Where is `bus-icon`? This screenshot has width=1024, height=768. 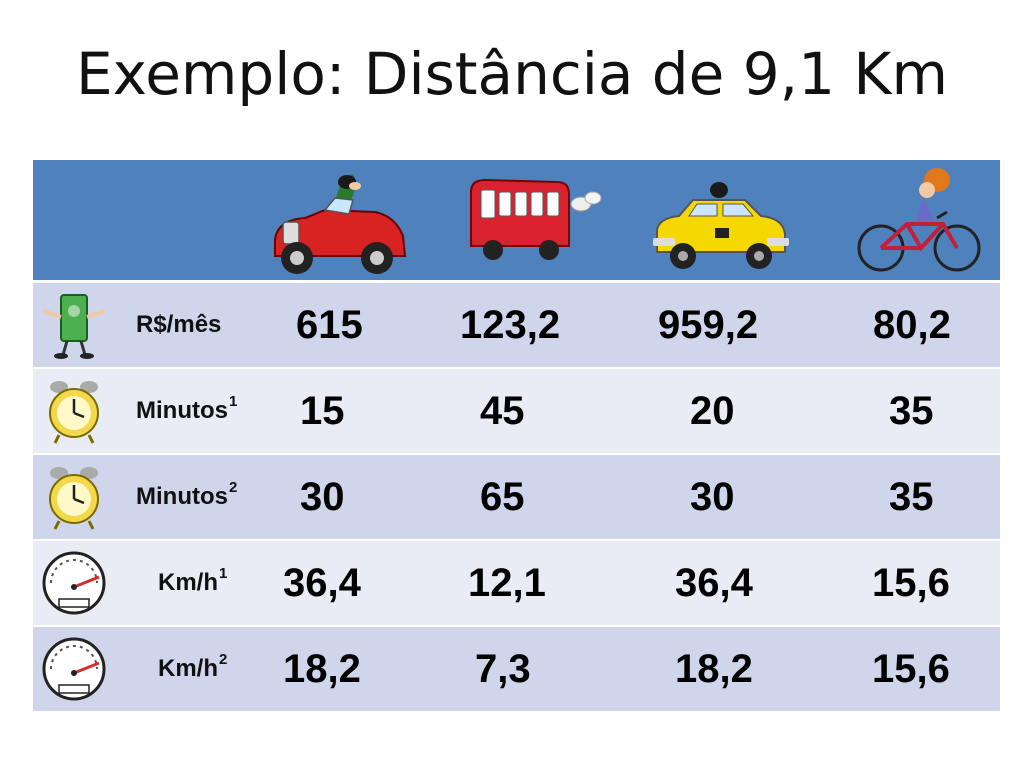
bus-icon is located at coordinates (528, 220).